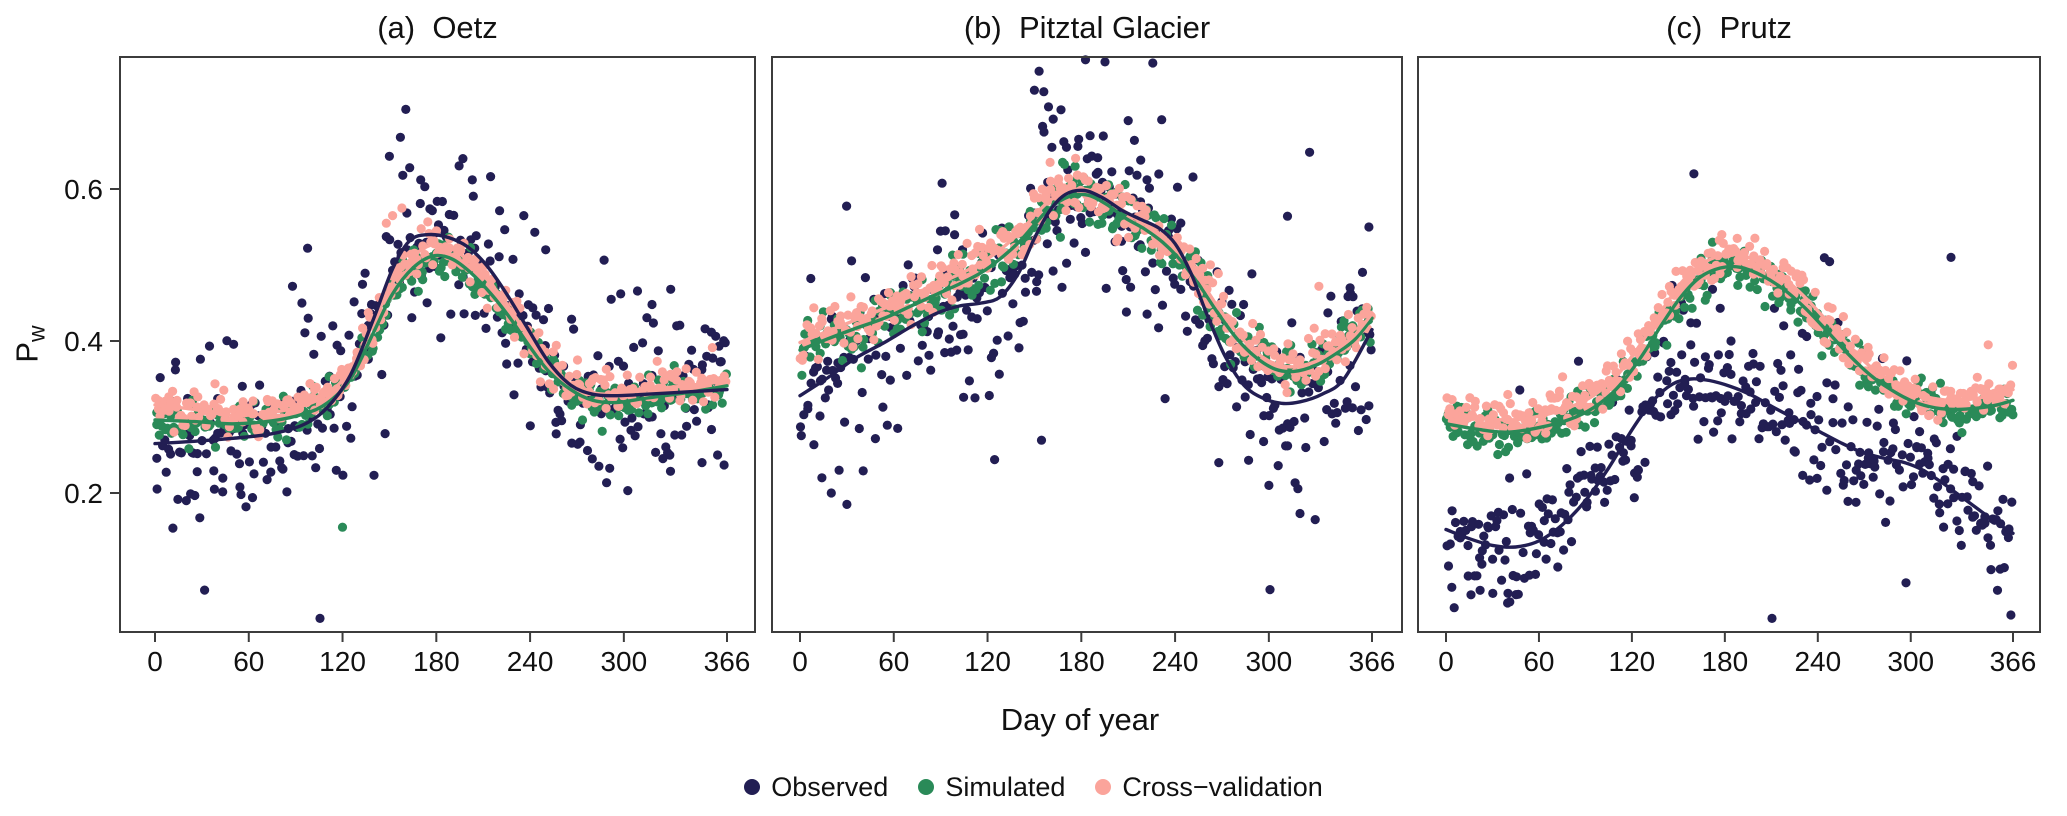  What do you see at coordinates (30, 343) in the screenshot?
I see `y-axis-label: Pw` at bounding box center [30, 343].